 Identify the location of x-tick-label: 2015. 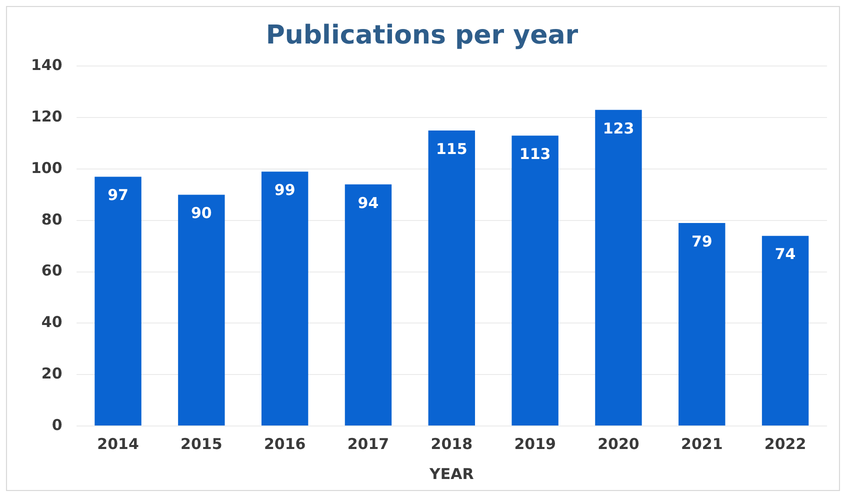
(201, 443).